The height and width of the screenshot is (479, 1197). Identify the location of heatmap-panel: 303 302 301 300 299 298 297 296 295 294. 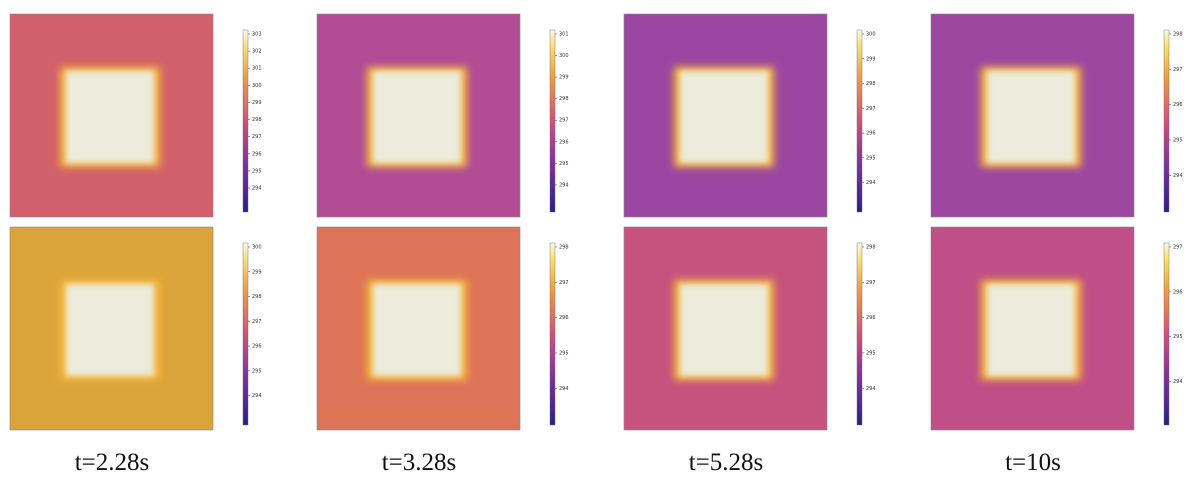
(135, 115).